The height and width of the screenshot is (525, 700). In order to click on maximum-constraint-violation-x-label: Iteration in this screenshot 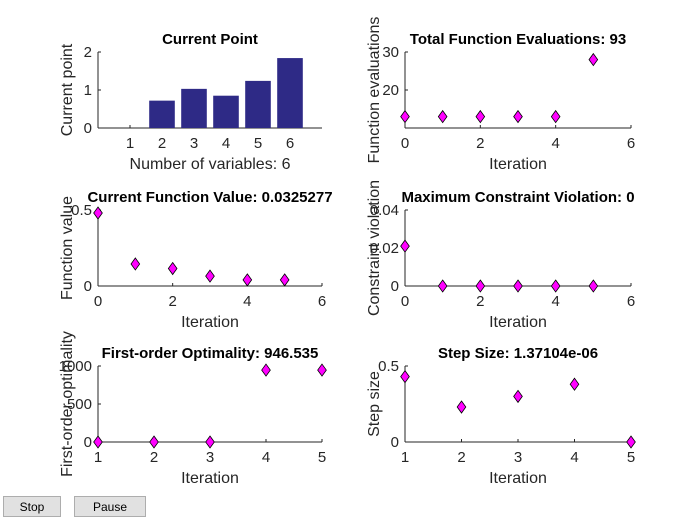, I will do `click(518, 322)`.